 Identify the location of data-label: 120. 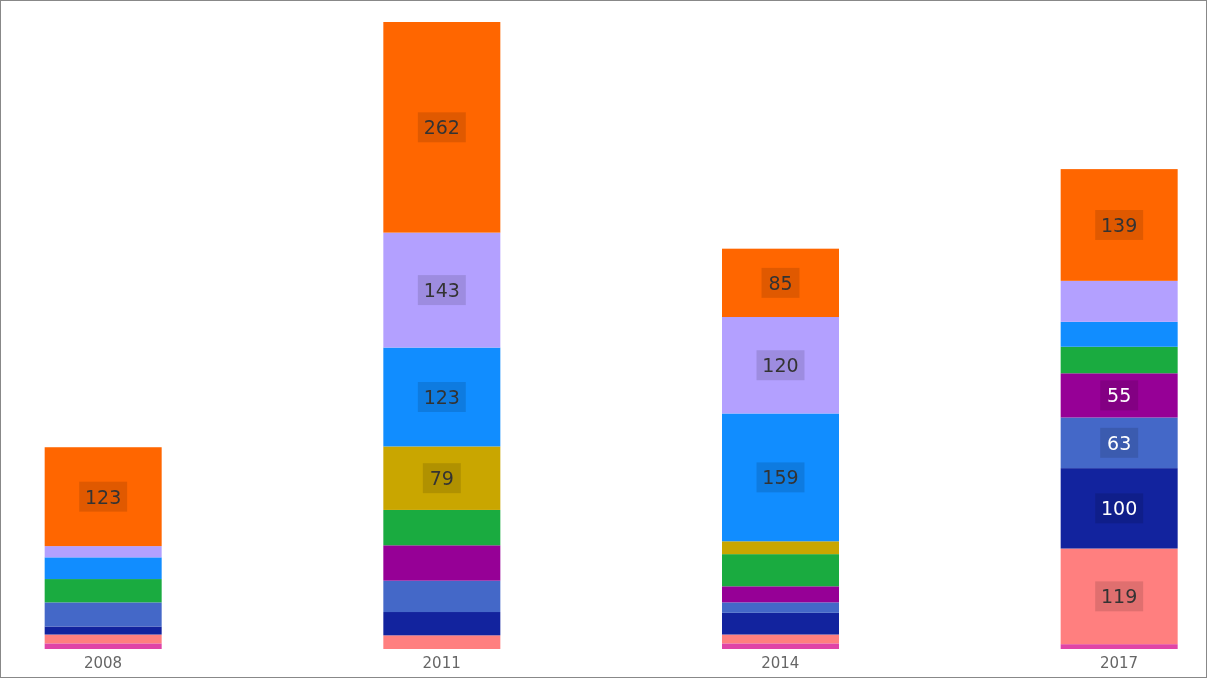
(780, 365).